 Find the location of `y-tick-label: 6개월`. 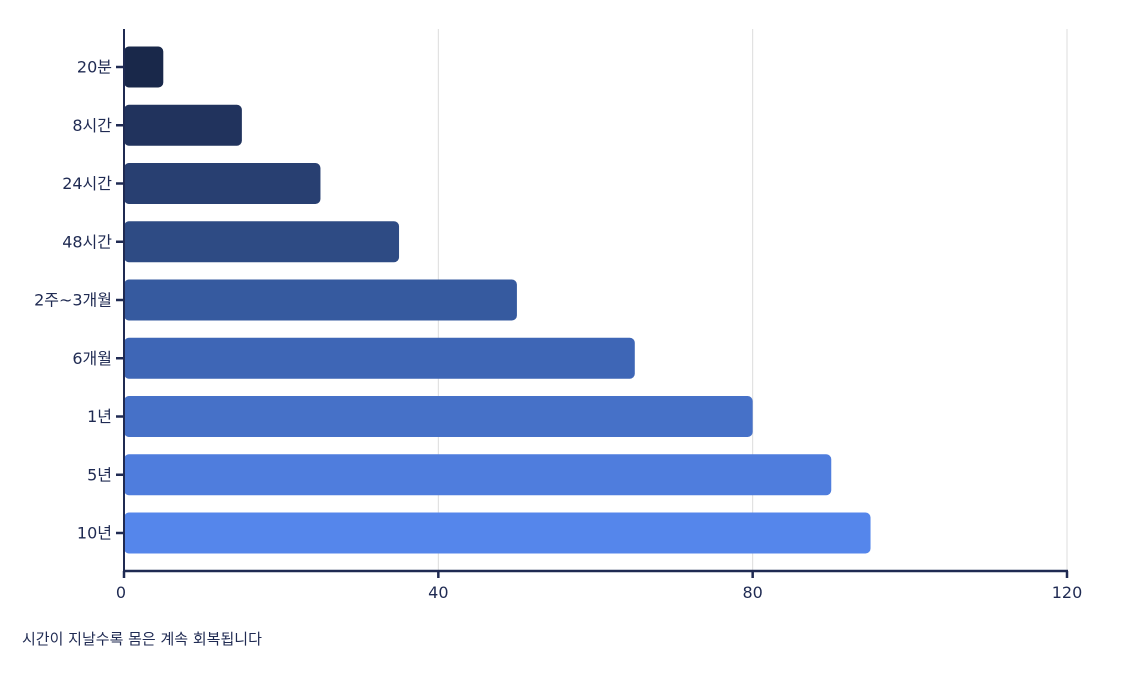

y-tick-label: 6개월 is located at coordinates (92, 358).